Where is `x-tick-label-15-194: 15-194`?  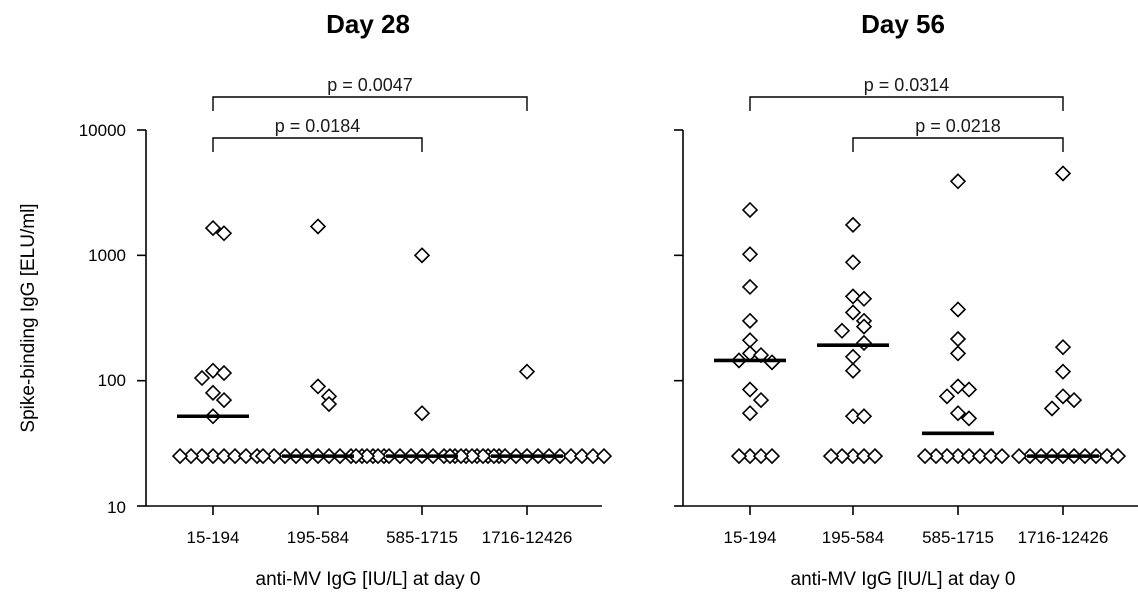 x-tick-label-15-194: 15-194 is located at coordinates (213, 537).